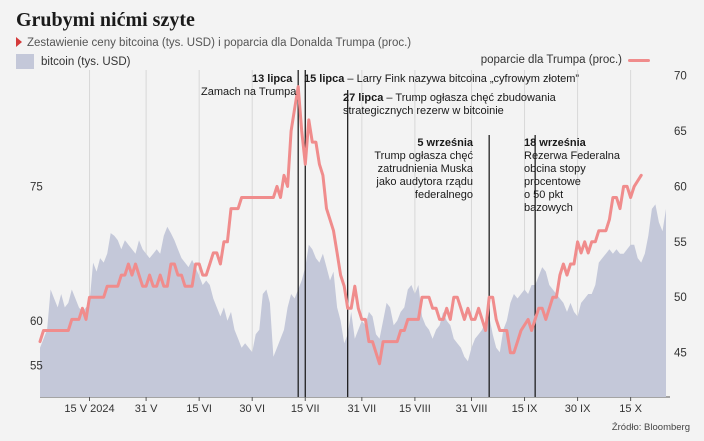  I want to click on event-text: bazowych, so click(548, 208).